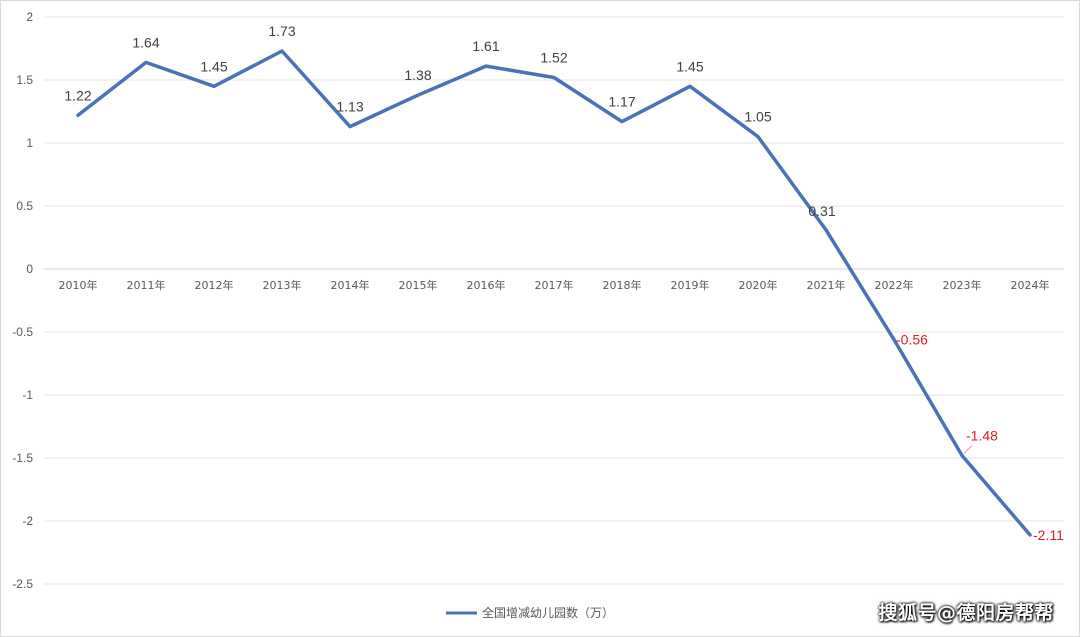 Image resolution: width=1080 pixels, height=637 pixels. Describe the element at coordinates (826, 285) in the screenshot. I see `x-tick-label: 2021年` at that location.